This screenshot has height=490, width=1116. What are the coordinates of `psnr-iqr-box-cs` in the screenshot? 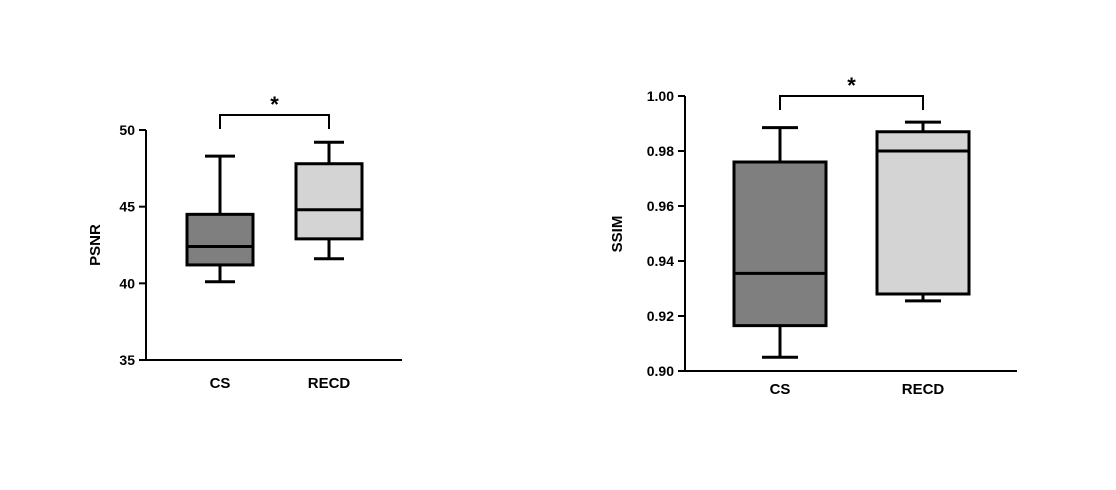 It's located at (220, 239).